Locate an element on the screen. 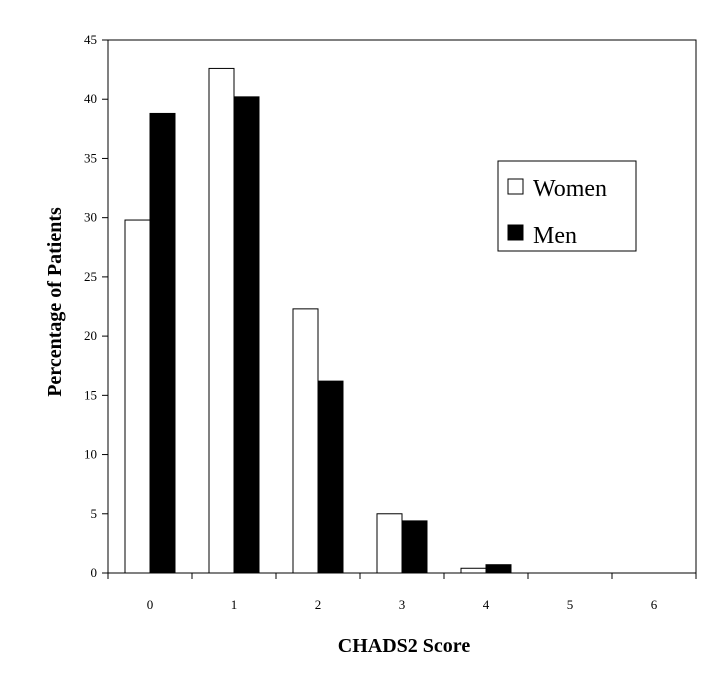  y-tick-label: 25 is located at coordinates (90, 276).